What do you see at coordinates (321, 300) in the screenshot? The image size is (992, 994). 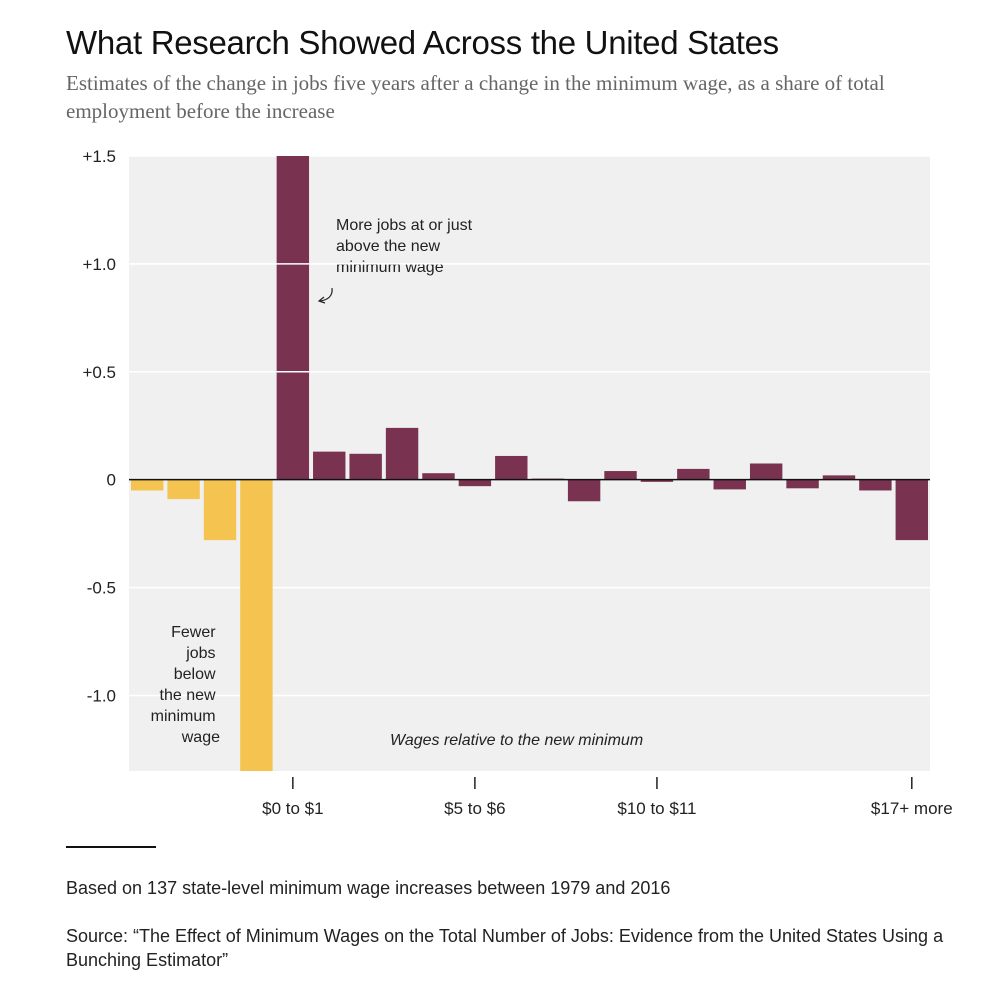 I see `annotation-arrowhead-icon` at bounding box center [321, 300].